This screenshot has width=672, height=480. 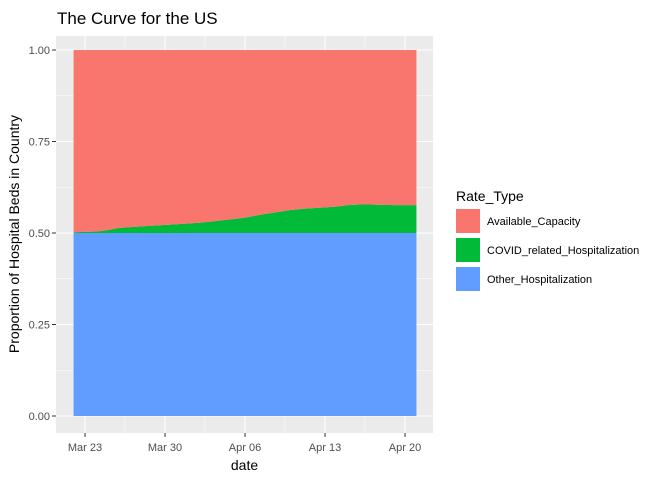 I want to click on y-tick-label: 0.50, so click(x=39, y=234).